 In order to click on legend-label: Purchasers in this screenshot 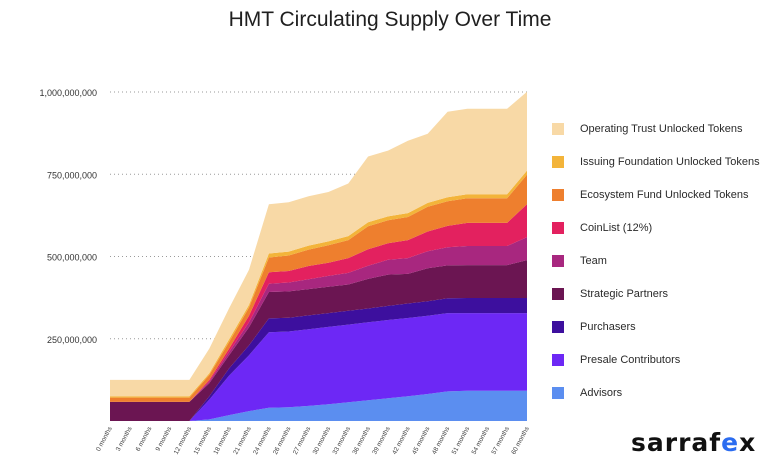, I will do `click(608, 326)`.